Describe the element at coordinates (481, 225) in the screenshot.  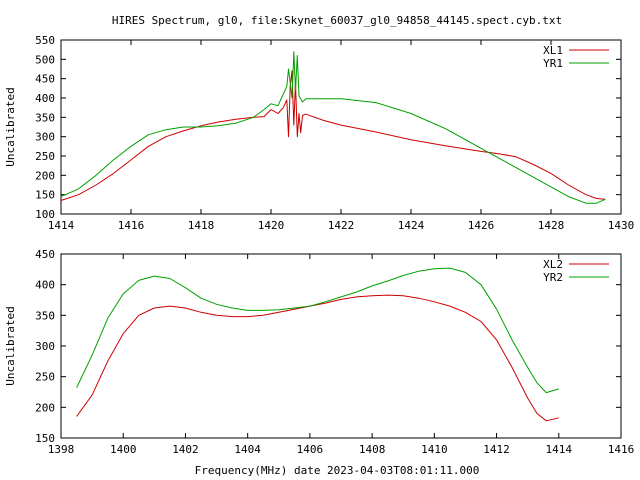
I see `x-tick-label: 1426` at that location.